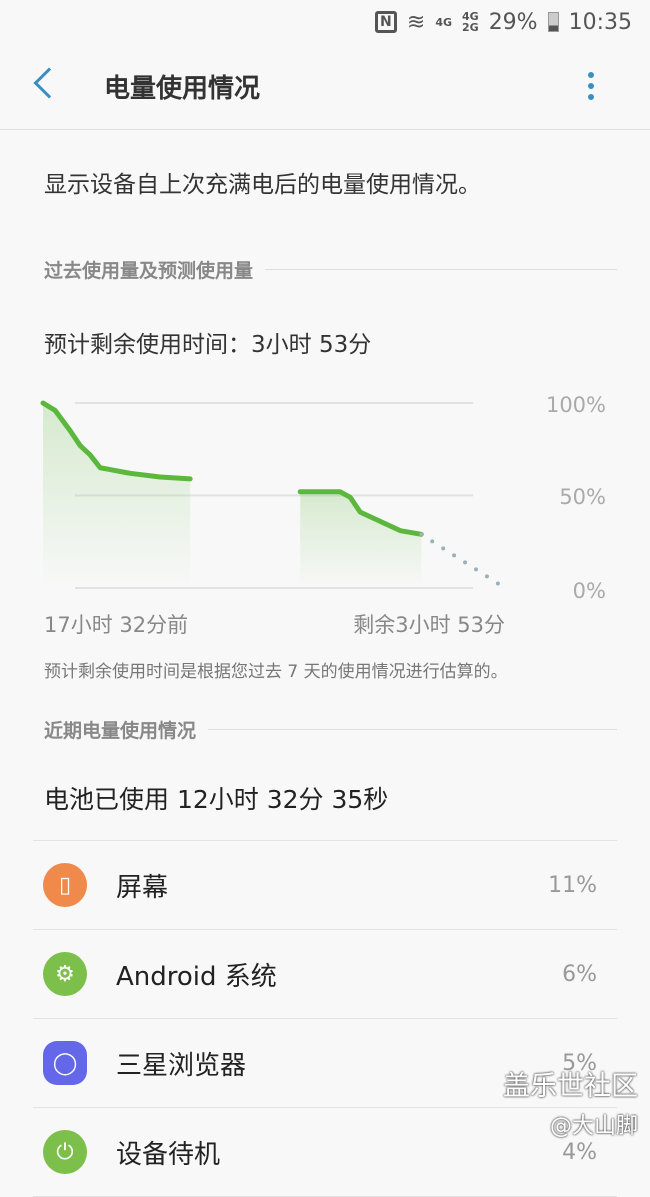 The width and height of the screenshot is (650, 1197). I want to click on item-label: 设备待机, so click(168, 1154).